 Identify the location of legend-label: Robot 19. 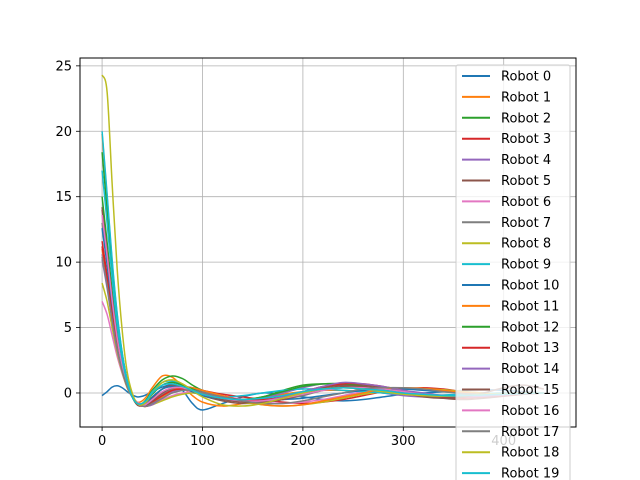
(530, 473).